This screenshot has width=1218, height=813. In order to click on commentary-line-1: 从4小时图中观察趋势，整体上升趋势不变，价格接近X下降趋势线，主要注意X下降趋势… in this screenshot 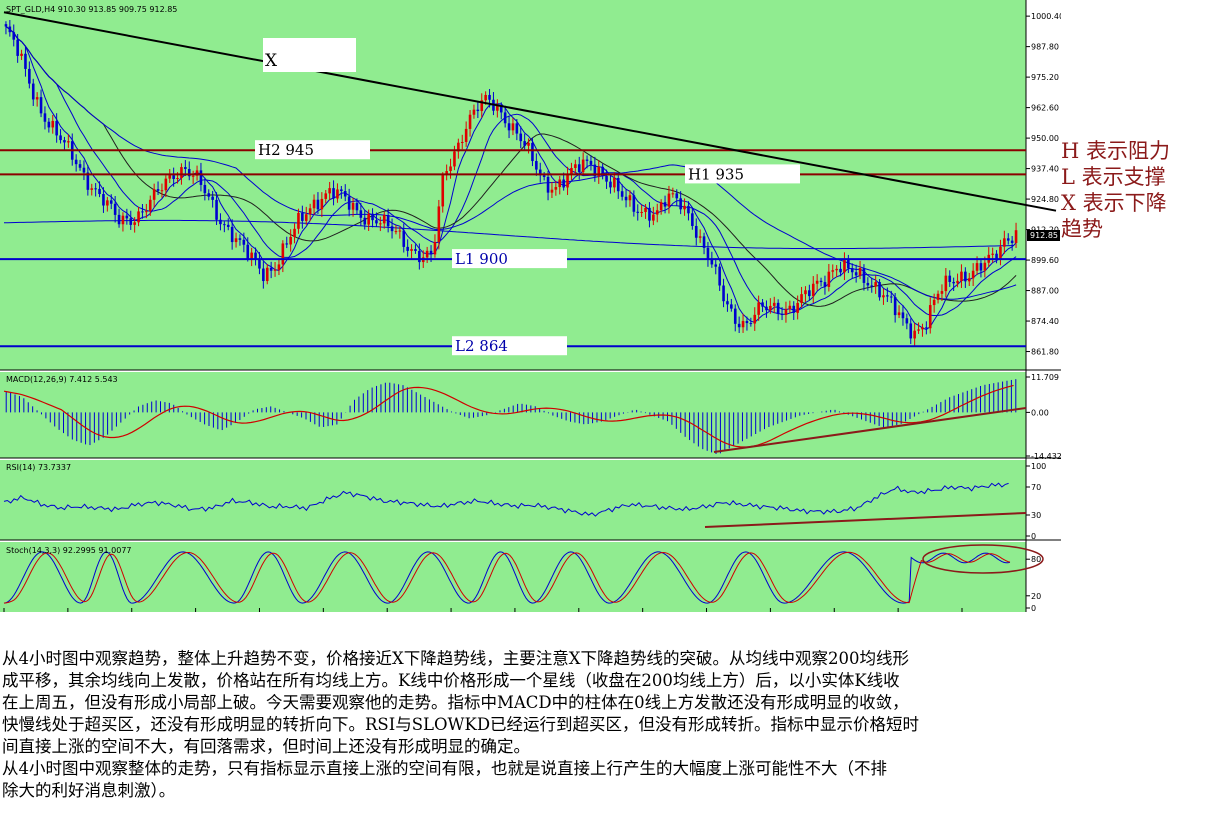, I will do `click(455, 658)`.